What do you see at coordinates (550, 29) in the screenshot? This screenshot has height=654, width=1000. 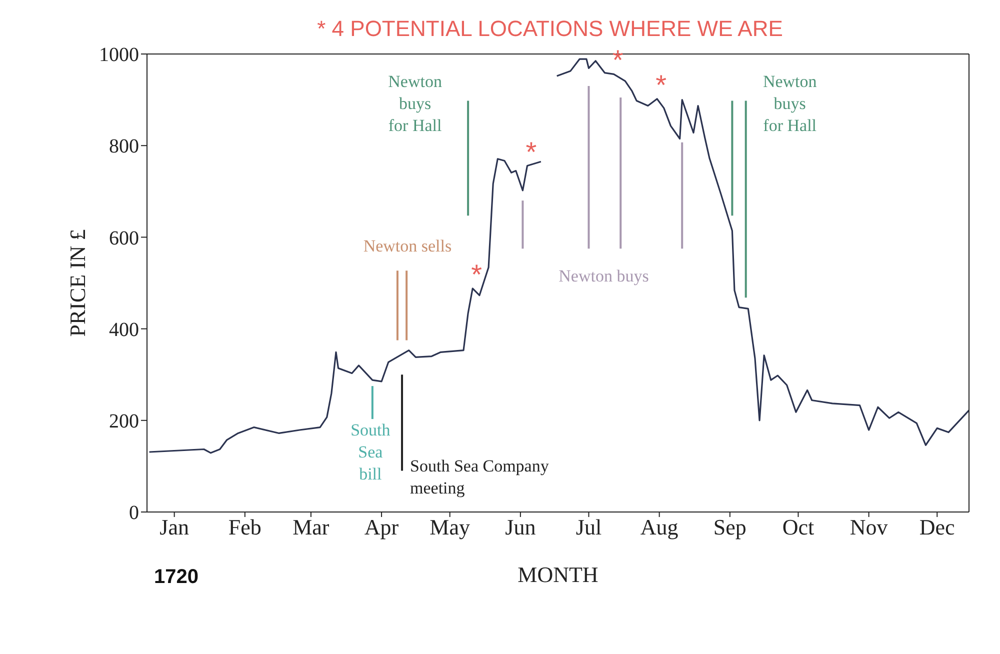 I see `chart-title: * 4 POTENTIAL LOCATIONS WHERE WE ARE` at bounding box center [550, 29].